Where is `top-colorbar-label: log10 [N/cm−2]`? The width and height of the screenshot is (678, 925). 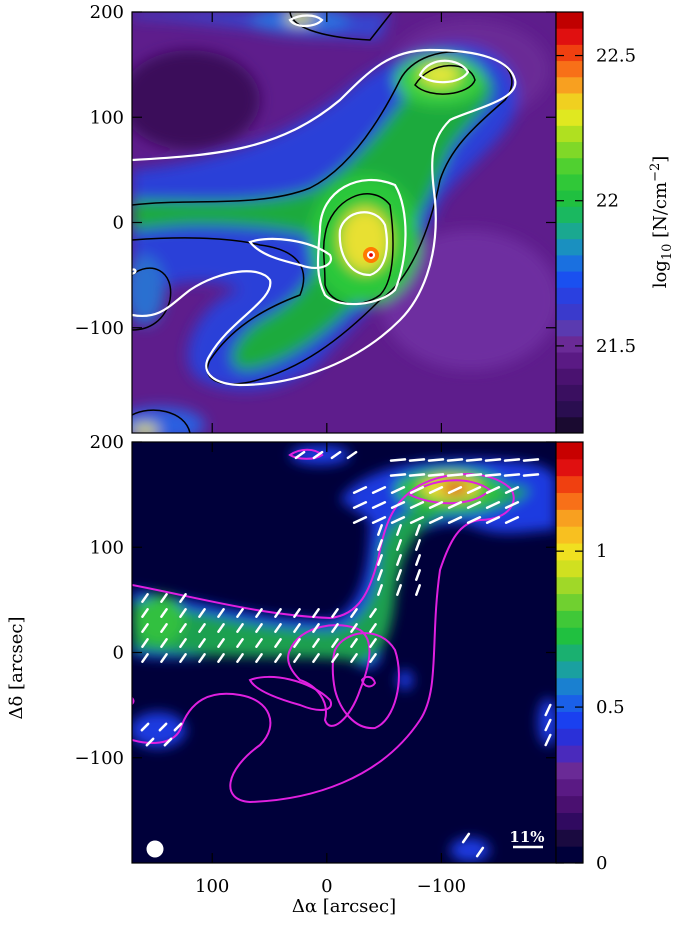
top-colorbar-label: log10 [N/cm−2] is located at coordinates (661, 222).